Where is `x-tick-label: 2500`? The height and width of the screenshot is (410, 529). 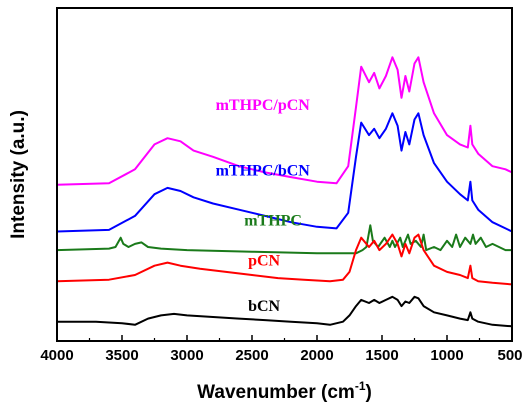
x-tick-label: 2500 is located at coordinates (251, 355).